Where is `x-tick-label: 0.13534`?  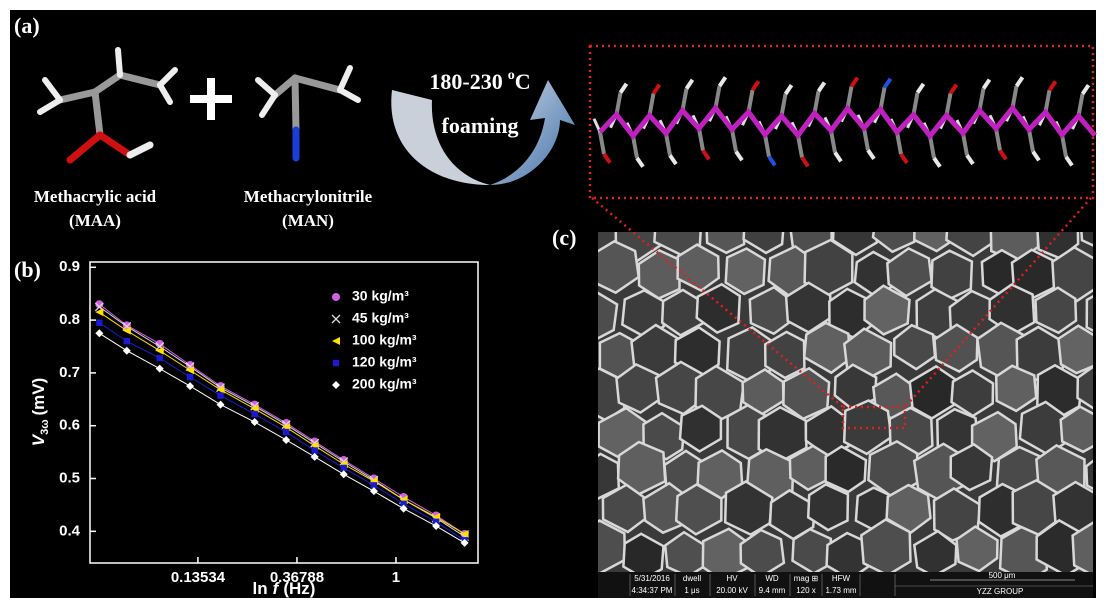
x-tick-label: 0.13534 is located at coordinates (198, 577).